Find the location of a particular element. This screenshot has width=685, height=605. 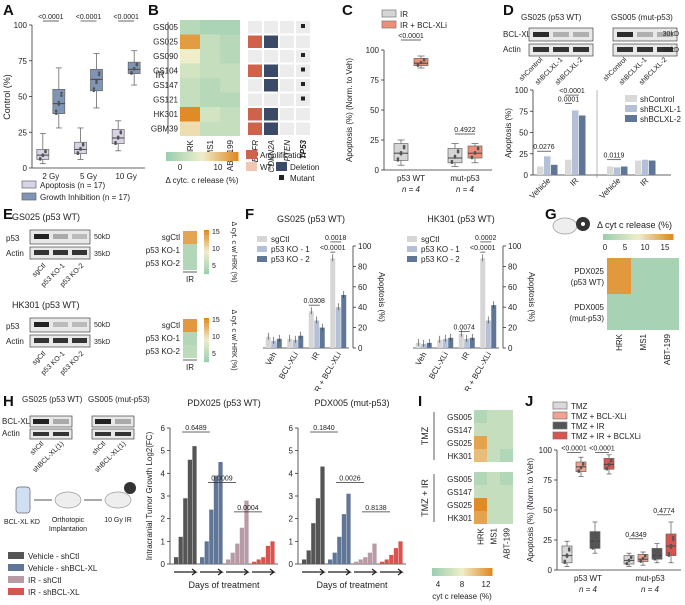

g-heat-cell is located at coordinates (667, 276).